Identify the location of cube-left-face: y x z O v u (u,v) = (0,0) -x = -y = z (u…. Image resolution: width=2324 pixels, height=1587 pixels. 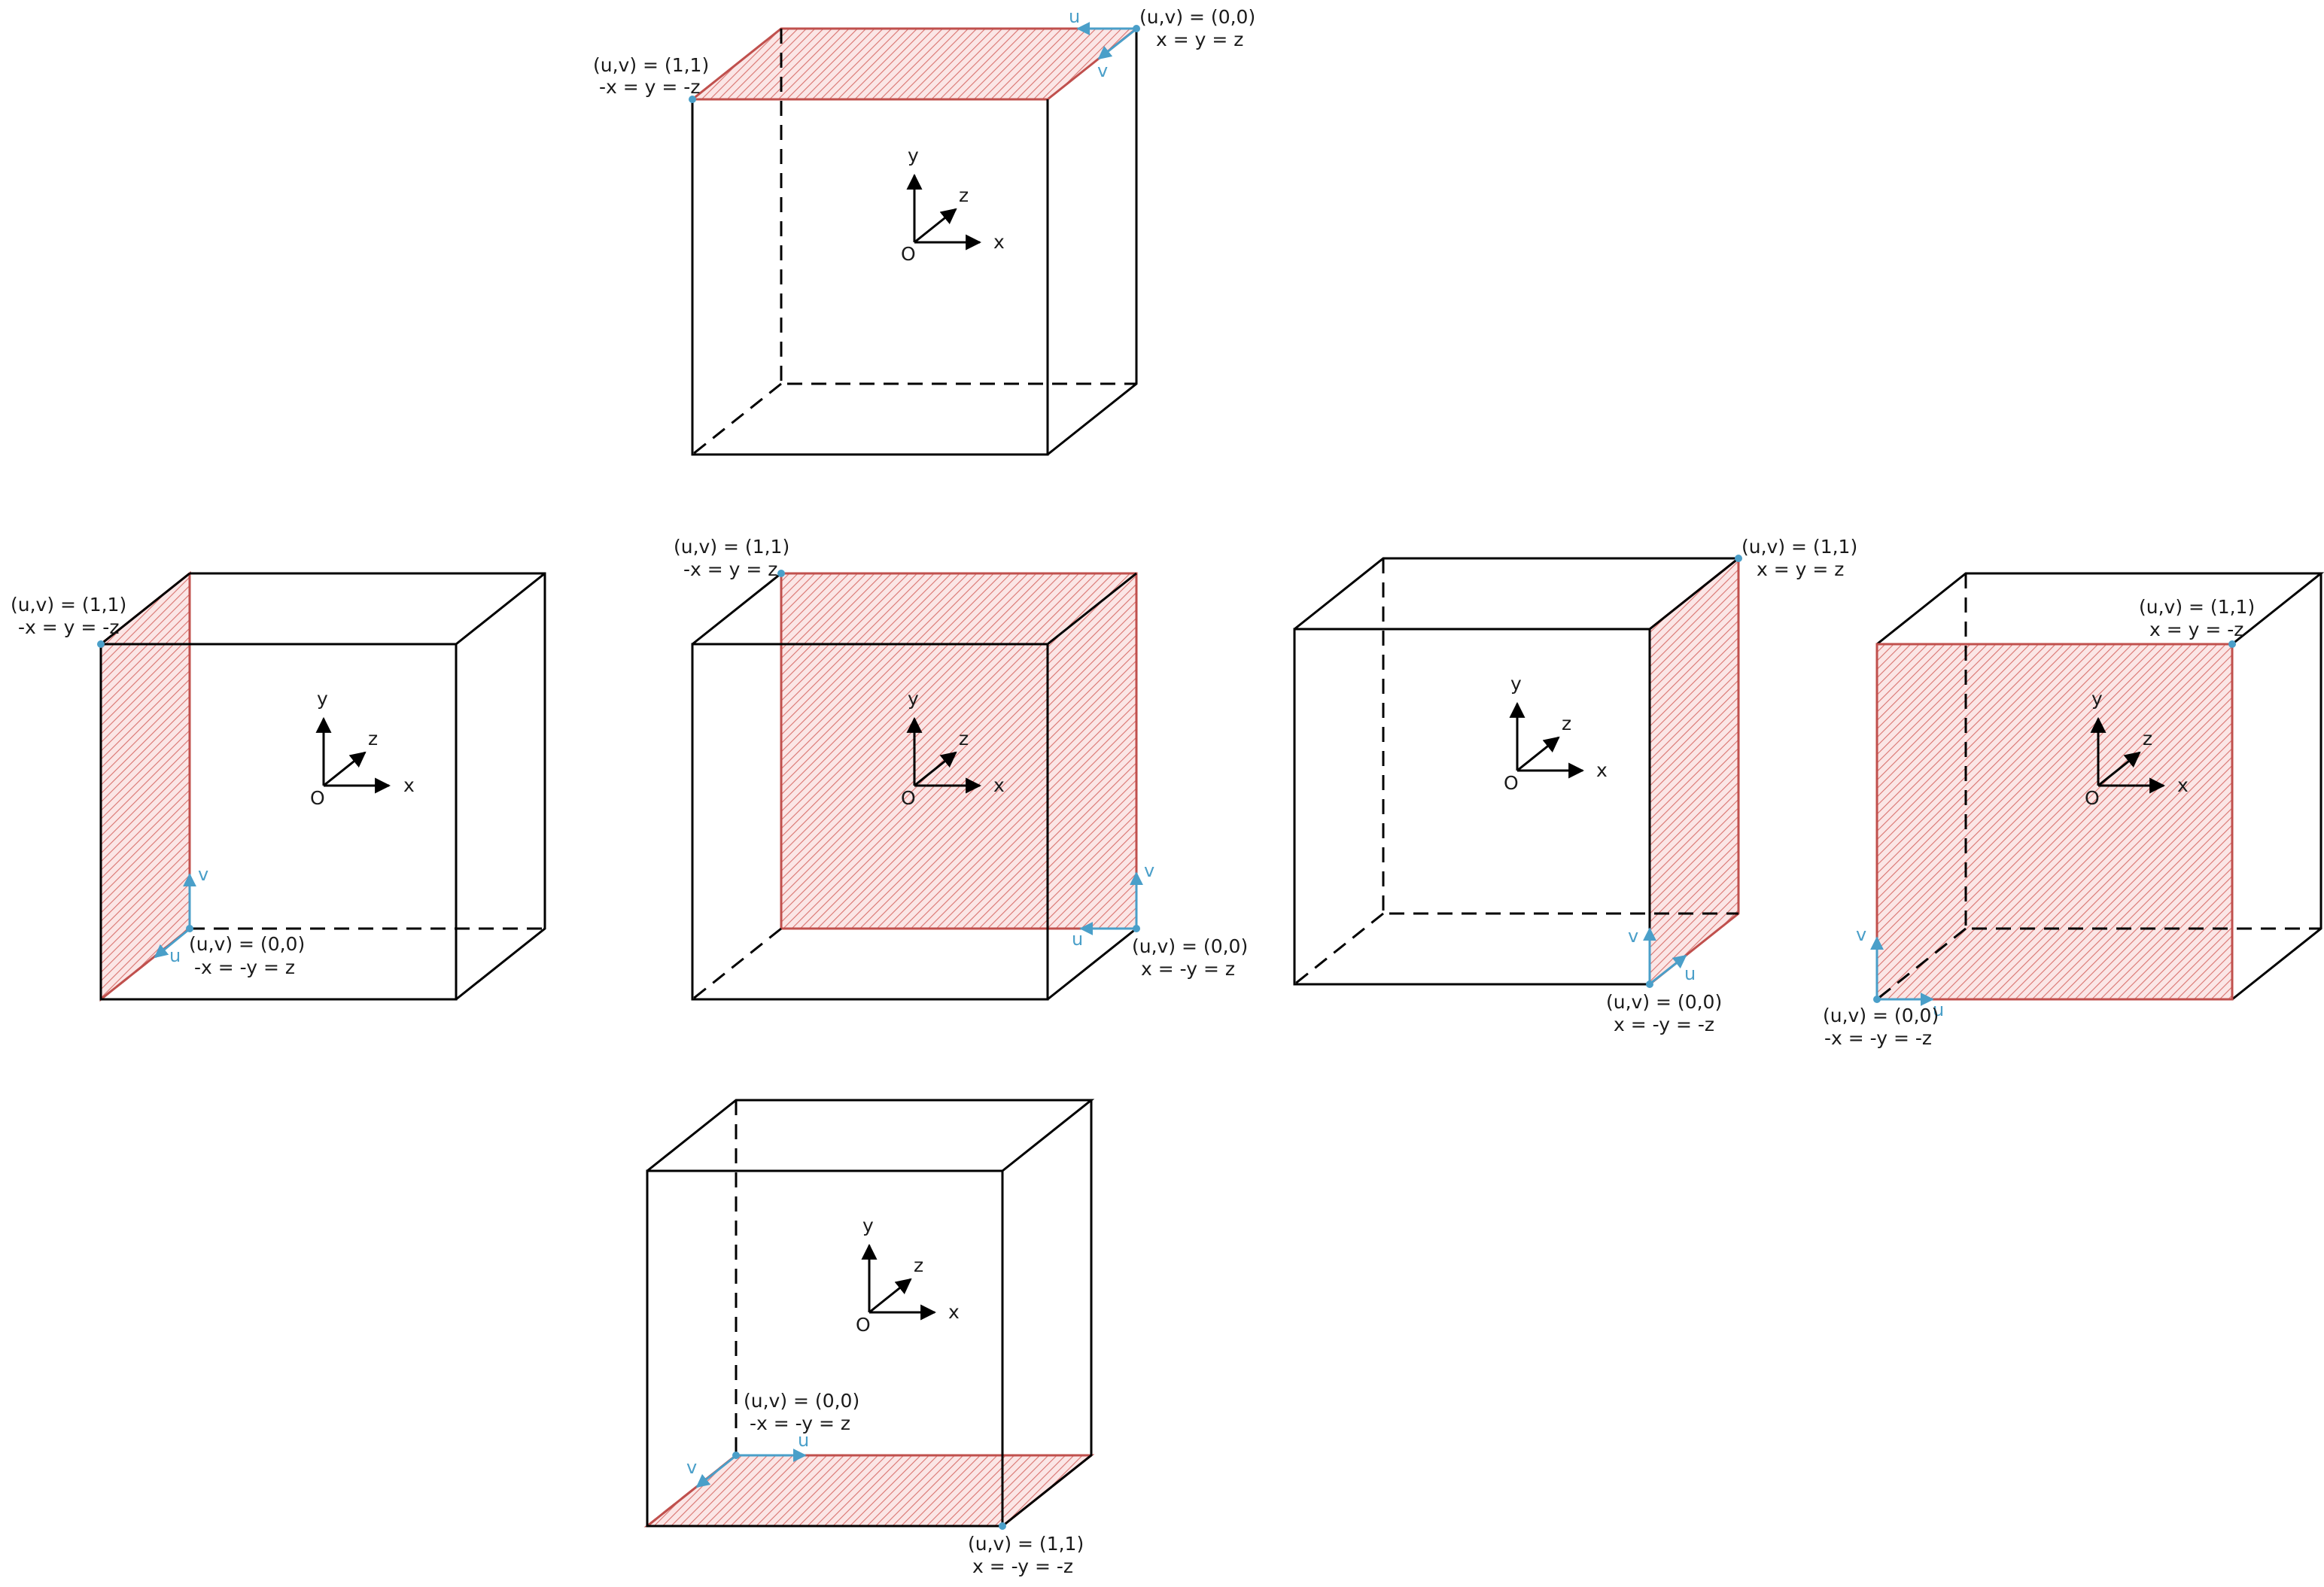
(278, 786).